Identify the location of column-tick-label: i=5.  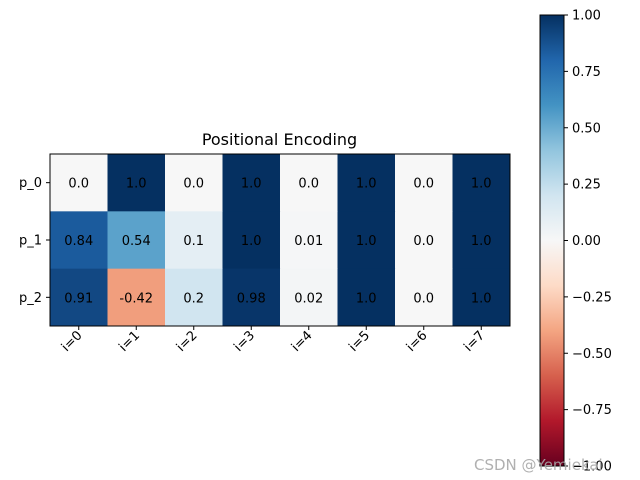
(359, 341).